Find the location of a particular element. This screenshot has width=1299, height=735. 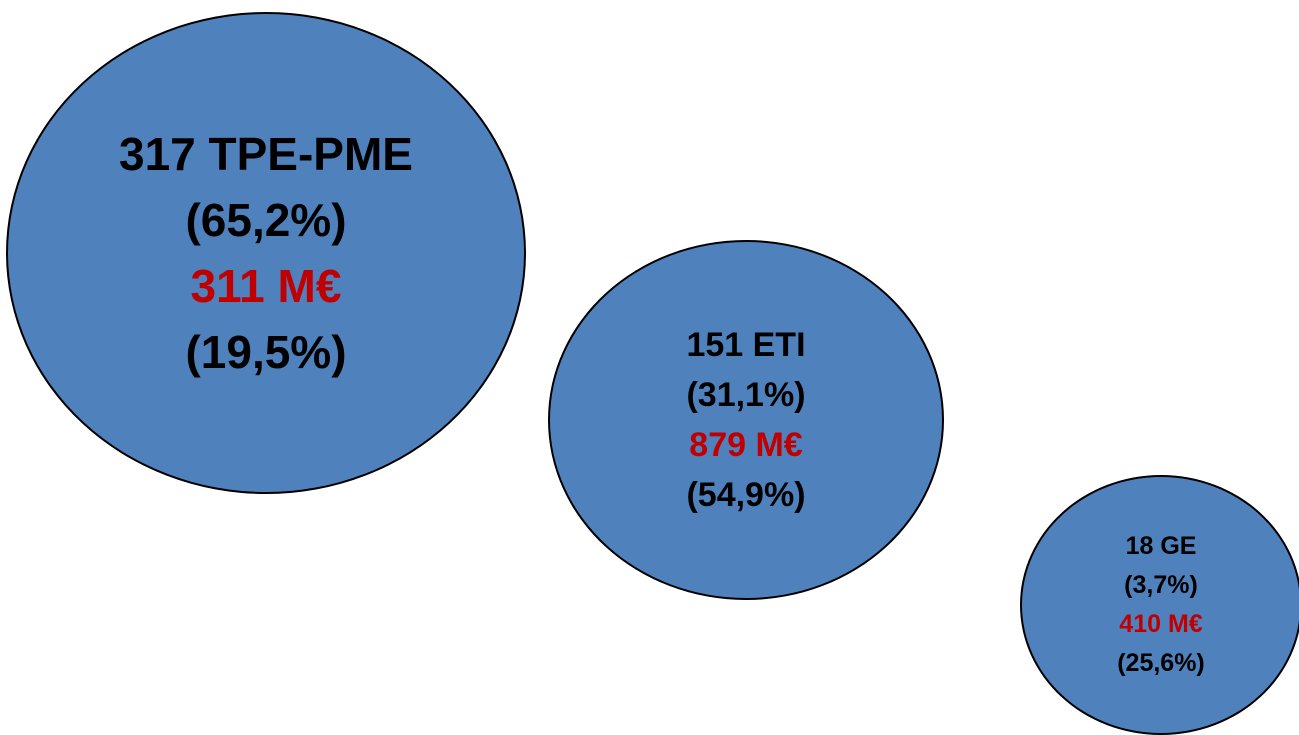

bubble-count-label: 151 ETI is located at coordinates (746, 345).